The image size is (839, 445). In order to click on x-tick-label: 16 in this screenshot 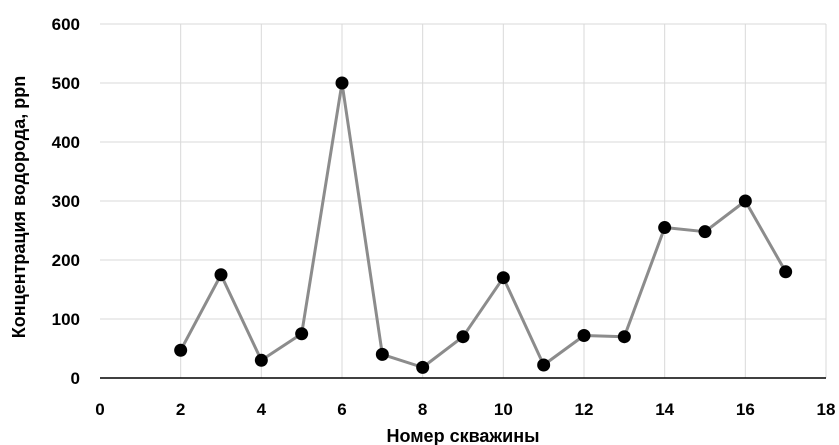, I will do `click(745, 409)`.